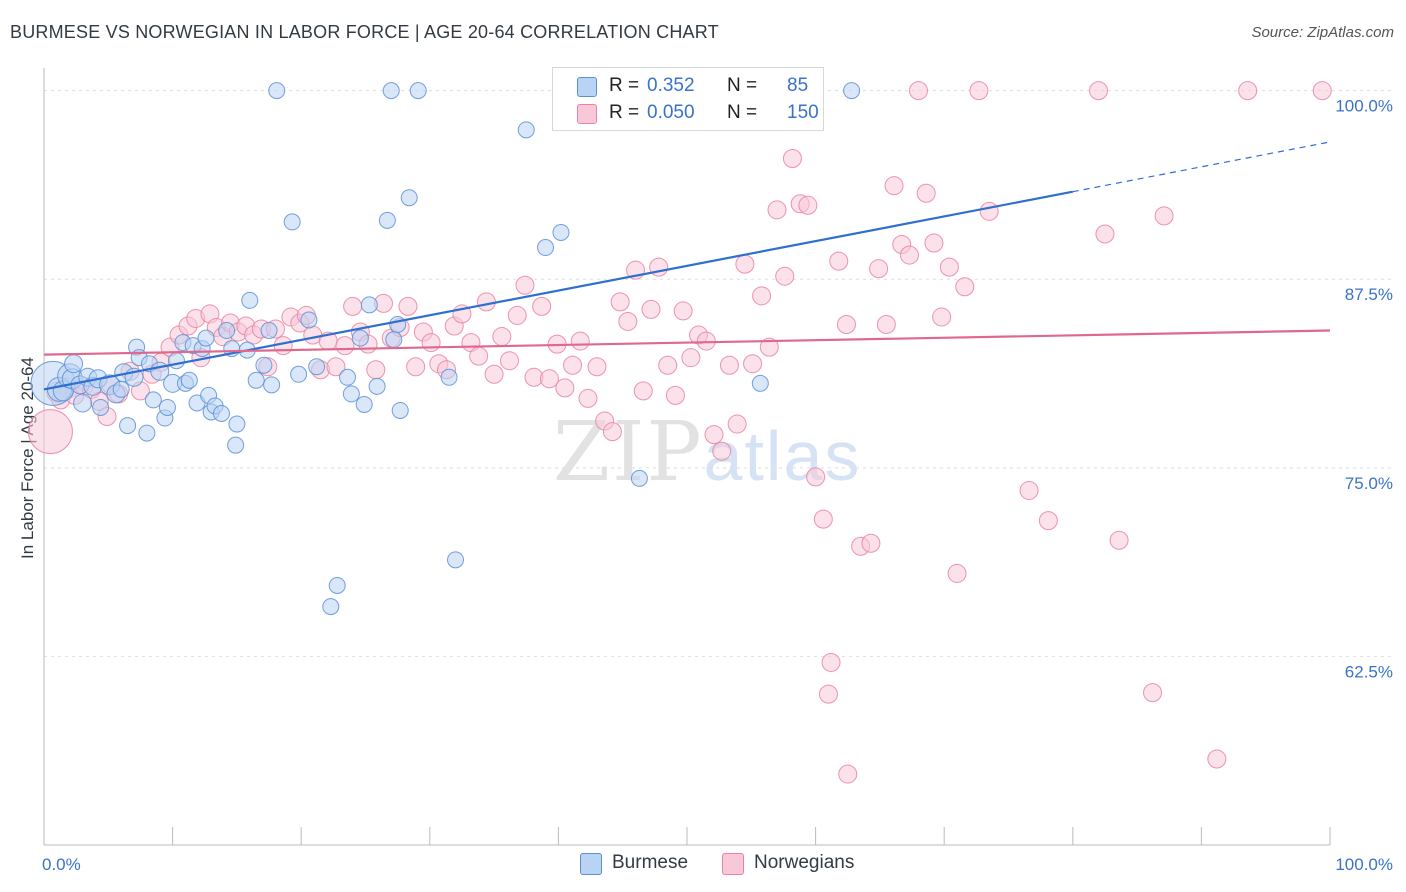  What do you see at coordinates (798, 85) in the screenshot?
I see `legend-n-value: 85` at bounding box center [798, 85].